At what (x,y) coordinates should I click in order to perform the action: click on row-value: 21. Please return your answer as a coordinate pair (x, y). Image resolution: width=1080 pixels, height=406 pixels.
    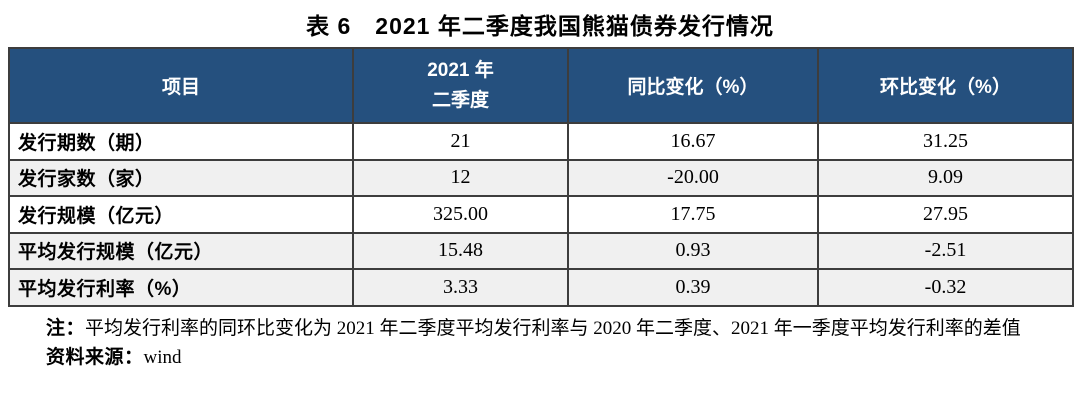
    Looking at the image, I should click on (460, 141).